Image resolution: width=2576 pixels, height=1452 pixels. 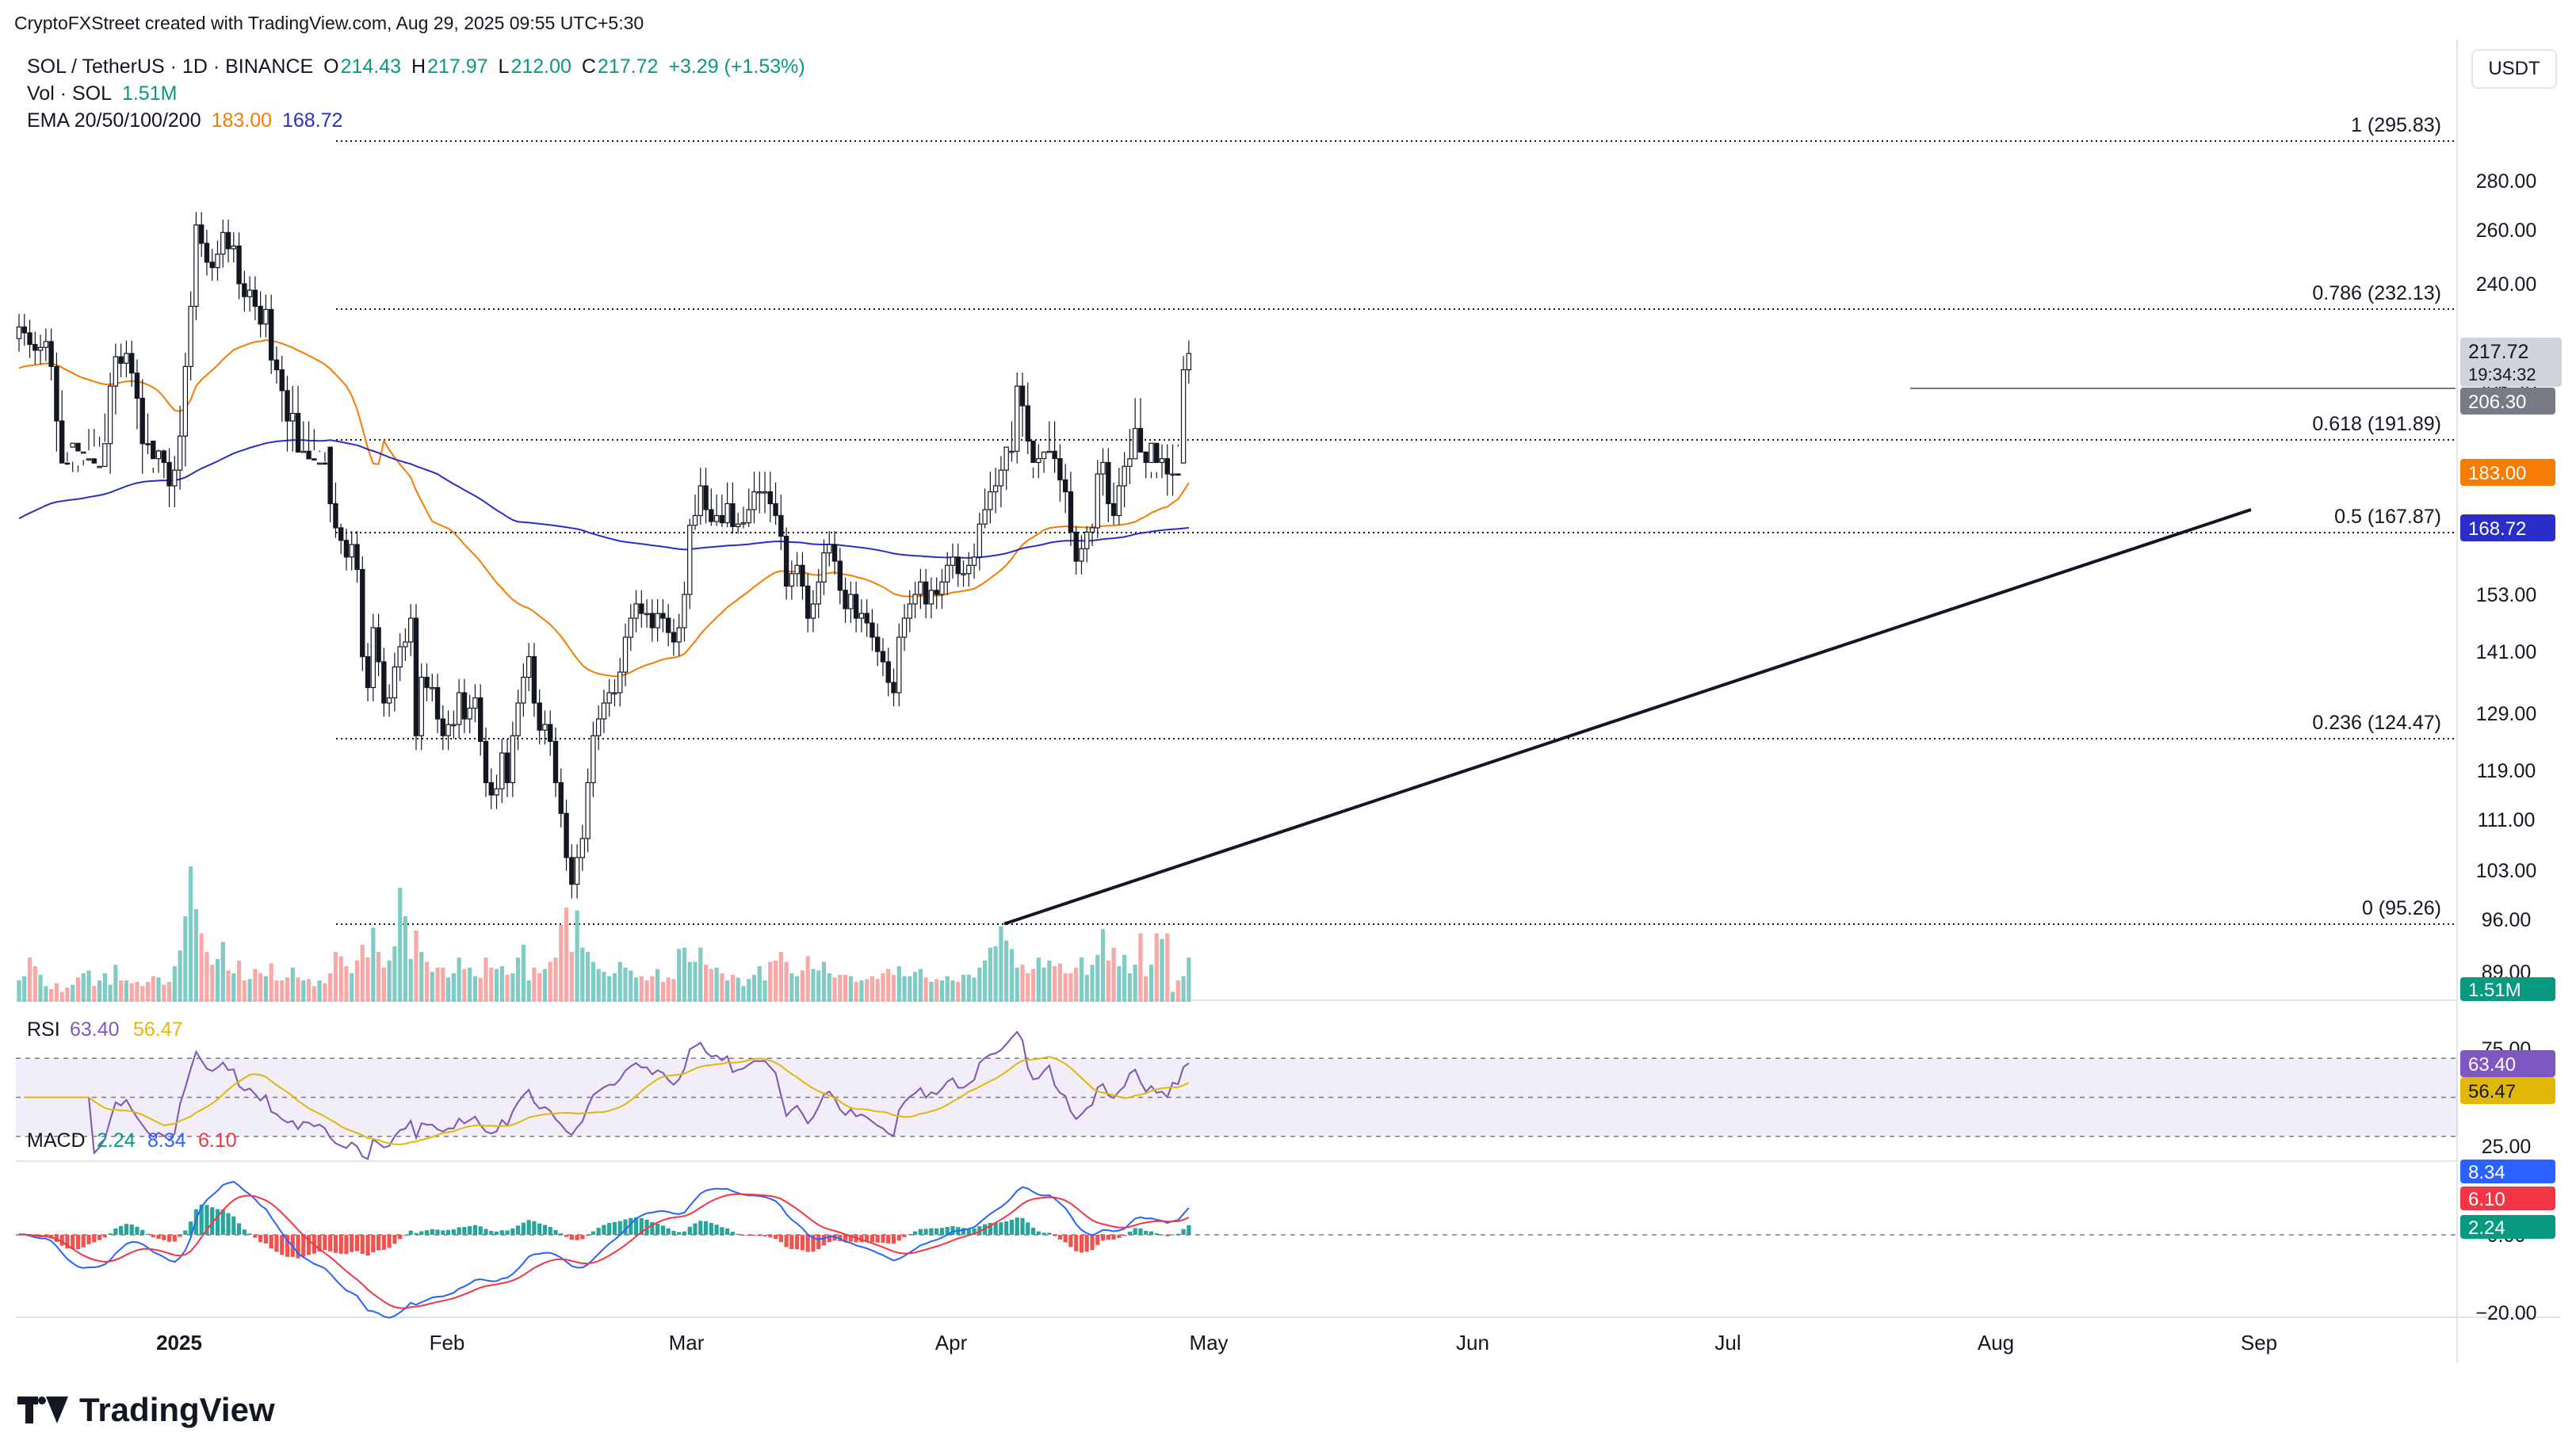 I want to click on tradingview-logo: TradingView, so click(x=146, y=1410).